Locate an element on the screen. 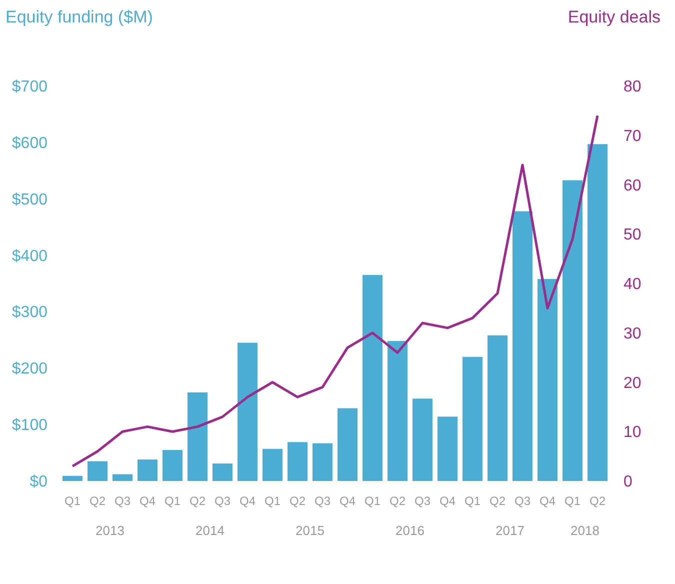 The height and width of the screenshot is (584, 675). y-tick-label: $400 is located at coordinates (30, 256).